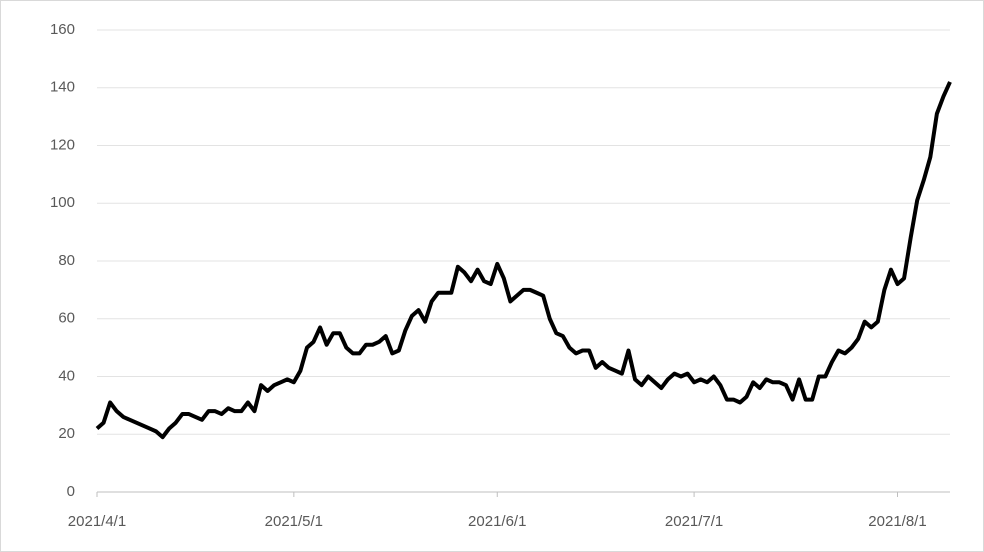 This screenshot has height=552, width=984. What do you see at coordinates (62, 144) in the screenshot?
I see `y-tick-label: 120` at bounding box center [62, 144].